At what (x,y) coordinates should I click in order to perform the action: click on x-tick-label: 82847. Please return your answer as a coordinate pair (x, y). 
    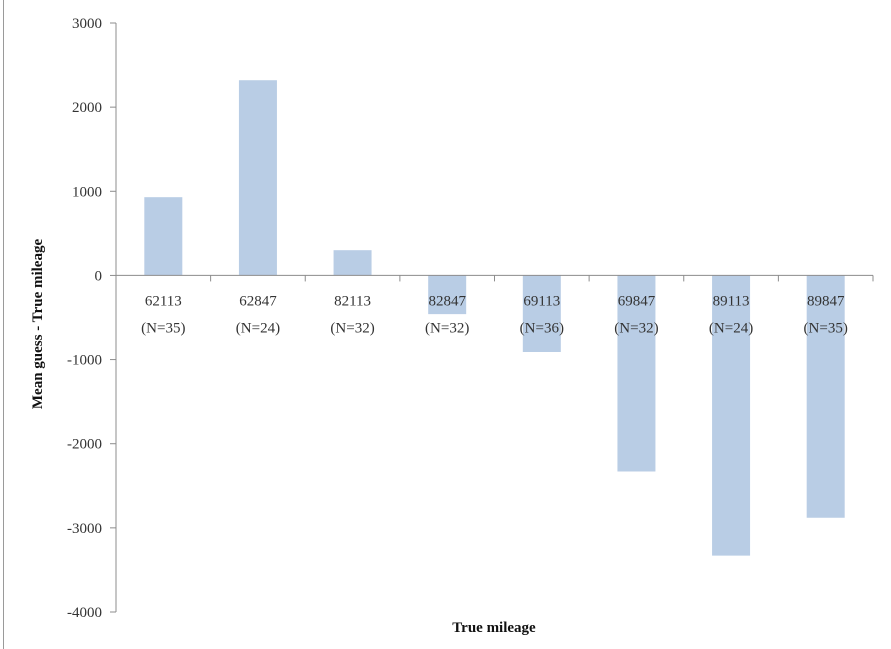
    Looking at the image, I should click on (447, 301).